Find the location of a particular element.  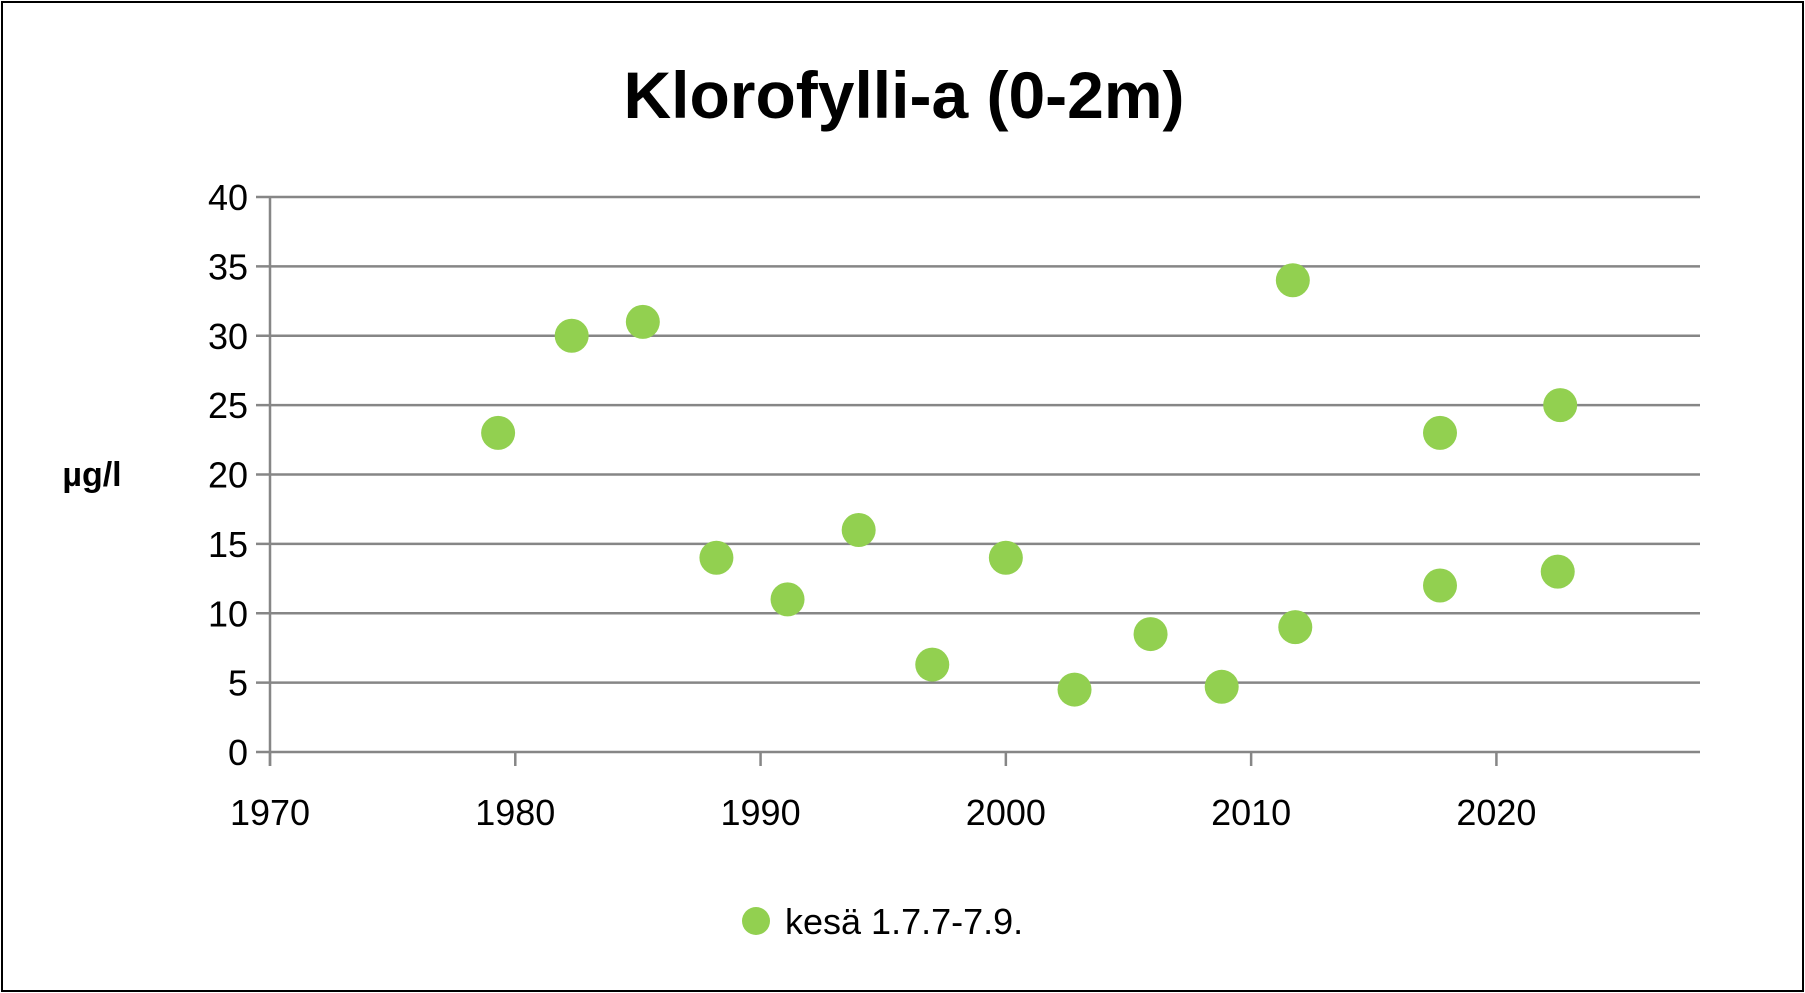

x-tick-label: 2020 is located at coordinates (1496, 812).